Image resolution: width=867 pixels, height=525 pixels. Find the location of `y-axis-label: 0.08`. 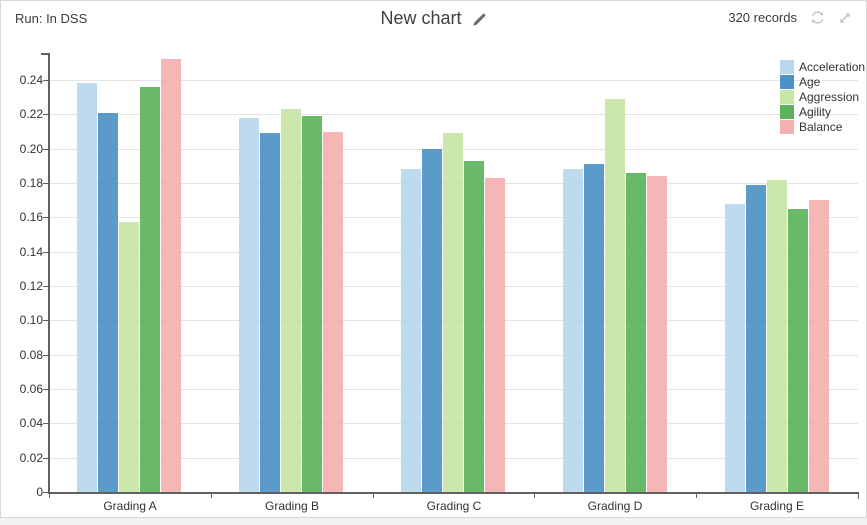

y-axis-label: 0.08 is located at coordinates (31, 355).